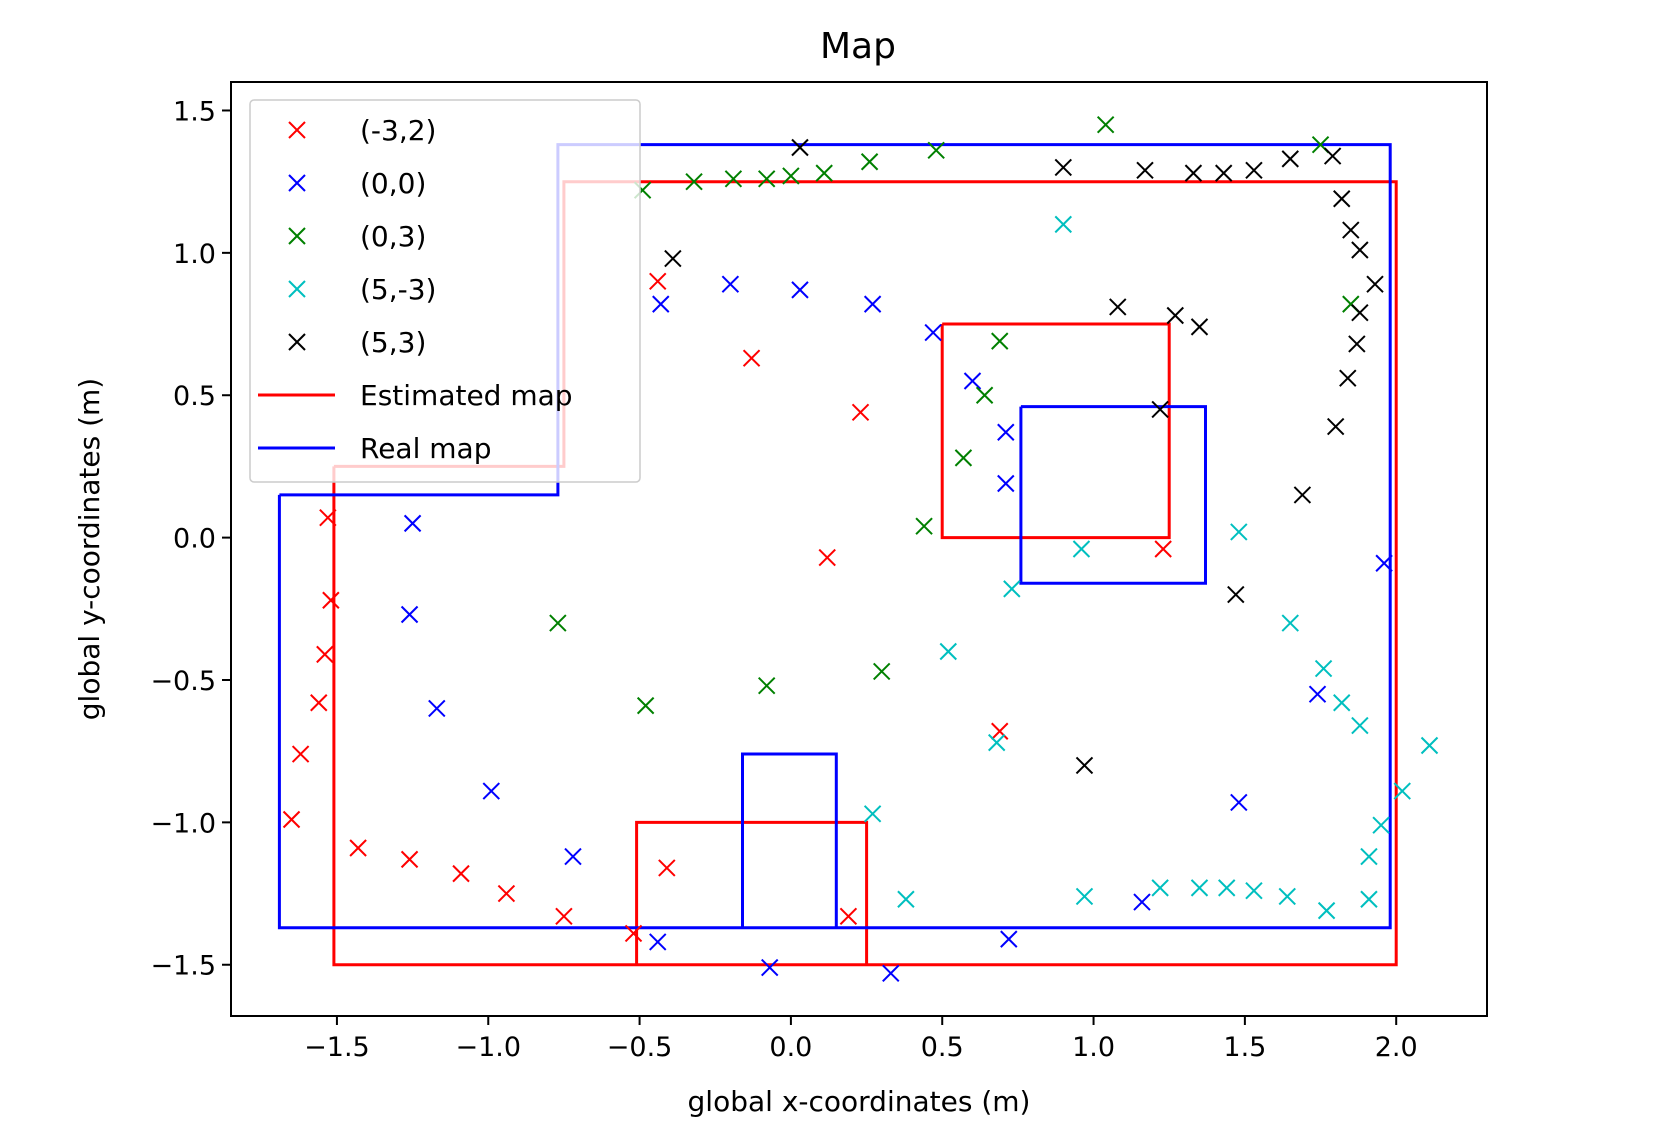  Describe the element at coordinates (1396, 1047) in the screenshot. I see `x-tick-label: 2.0` at that location.